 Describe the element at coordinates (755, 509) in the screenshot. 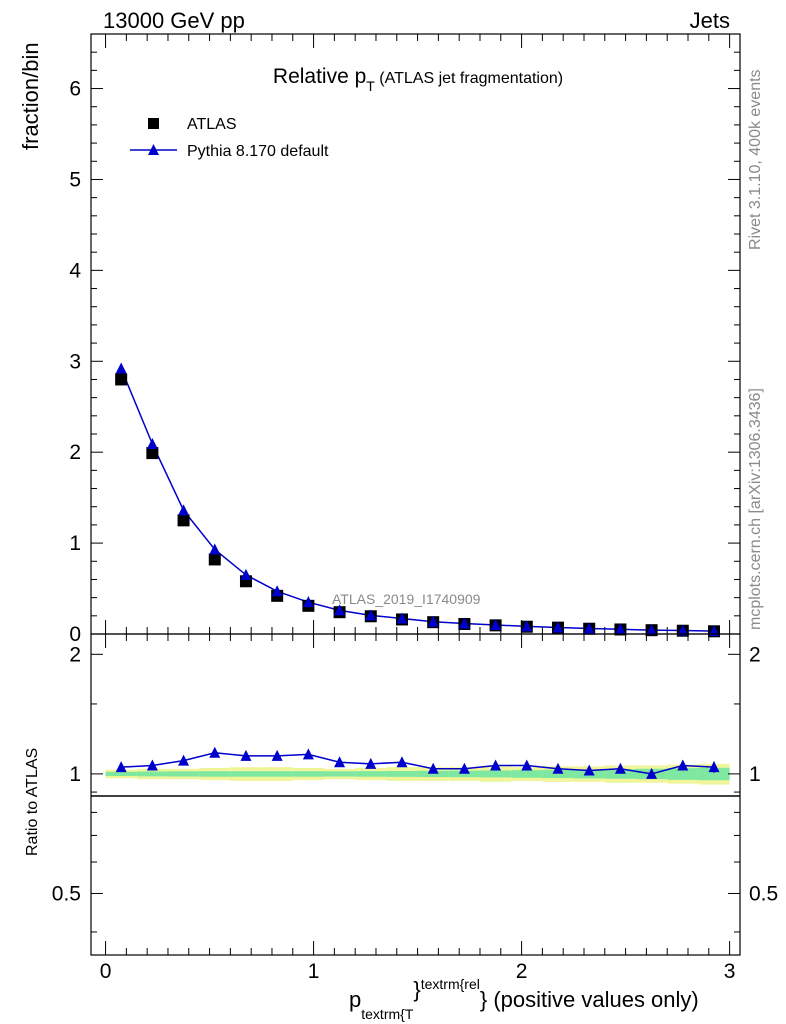

I see `mcplots-label: mcplots.cern.ch [arXiv:1306.3436]` at that location.